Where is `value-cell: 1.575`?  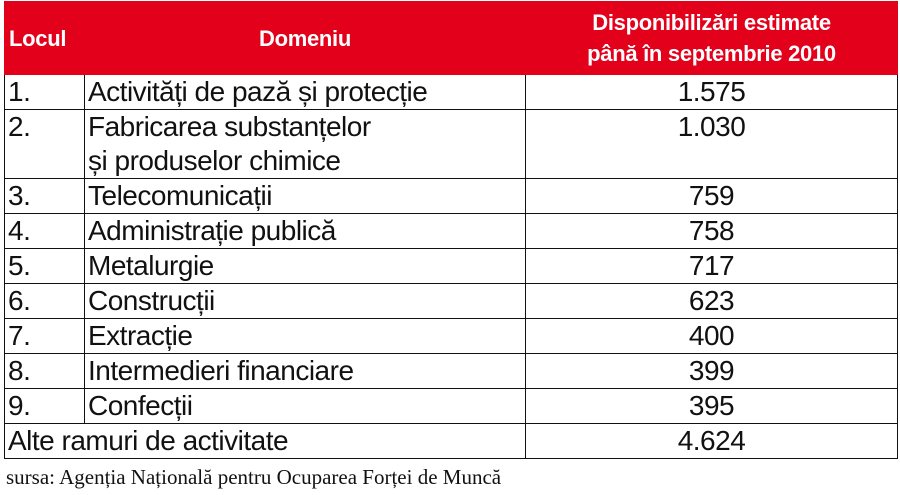
value-cell: 1.575 is located at coordinates (711, 92).